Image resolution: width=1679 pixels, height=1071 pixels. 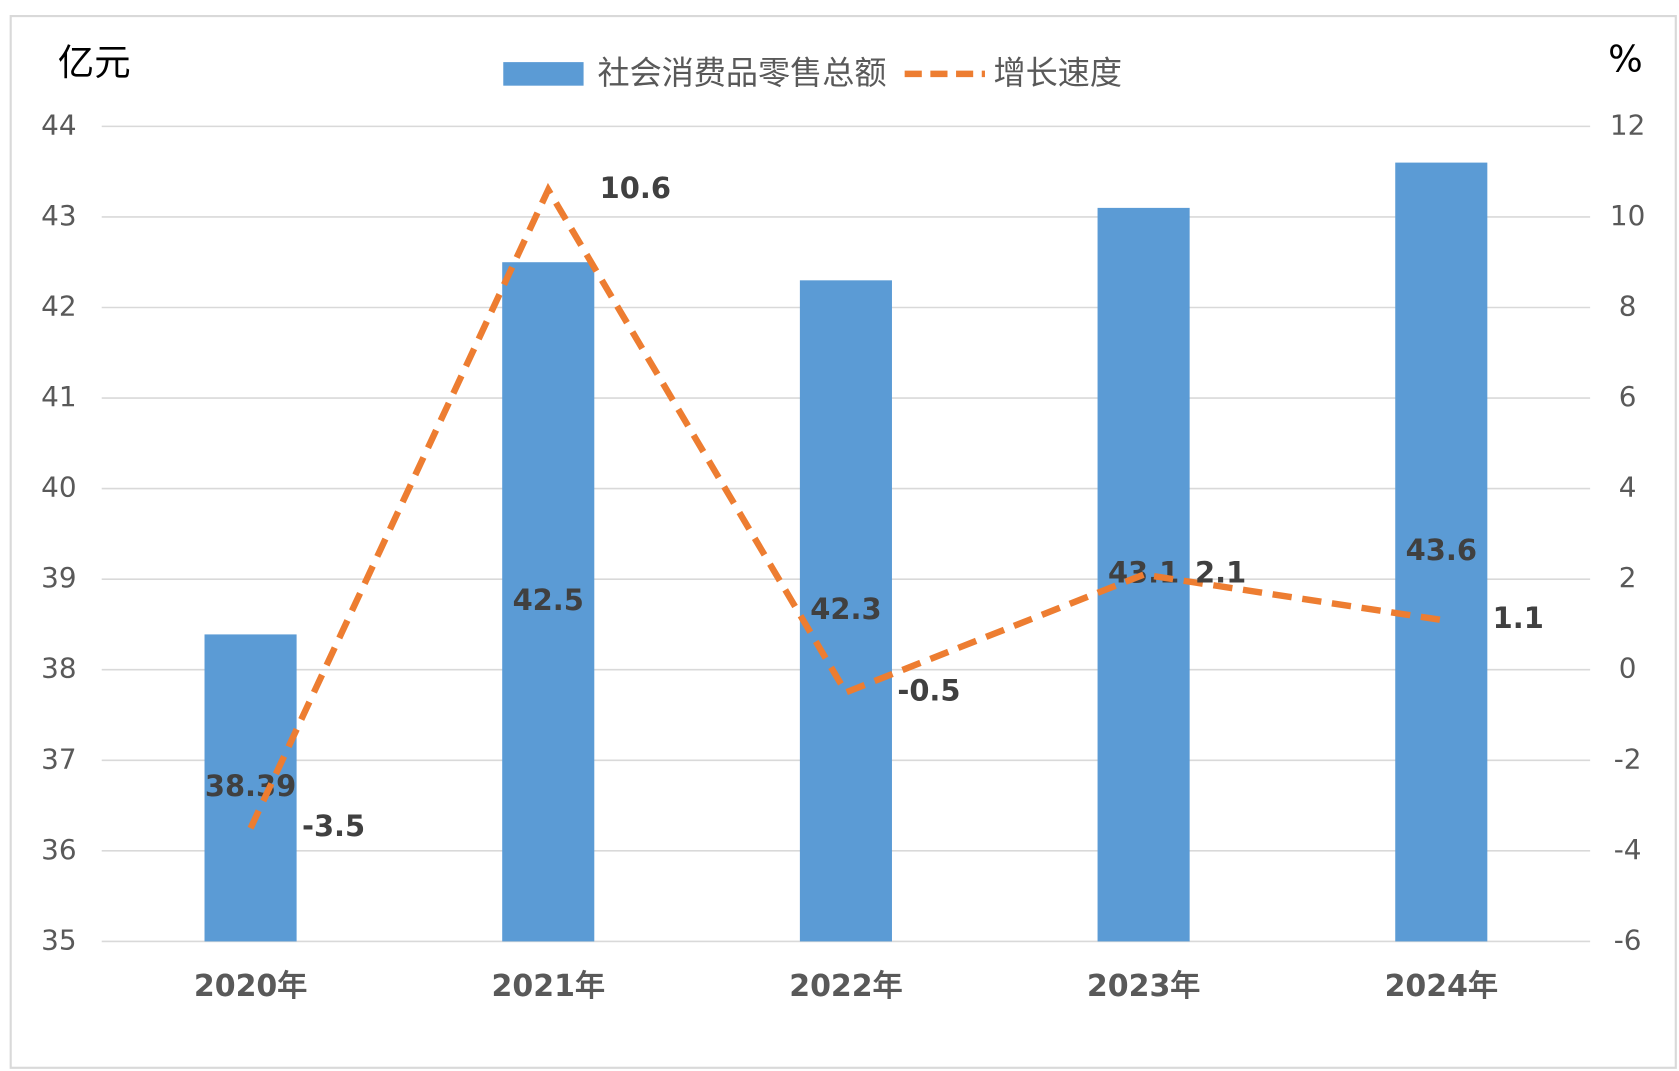 I want to click on y-tick-label: 37, so click(x=58, y=758).